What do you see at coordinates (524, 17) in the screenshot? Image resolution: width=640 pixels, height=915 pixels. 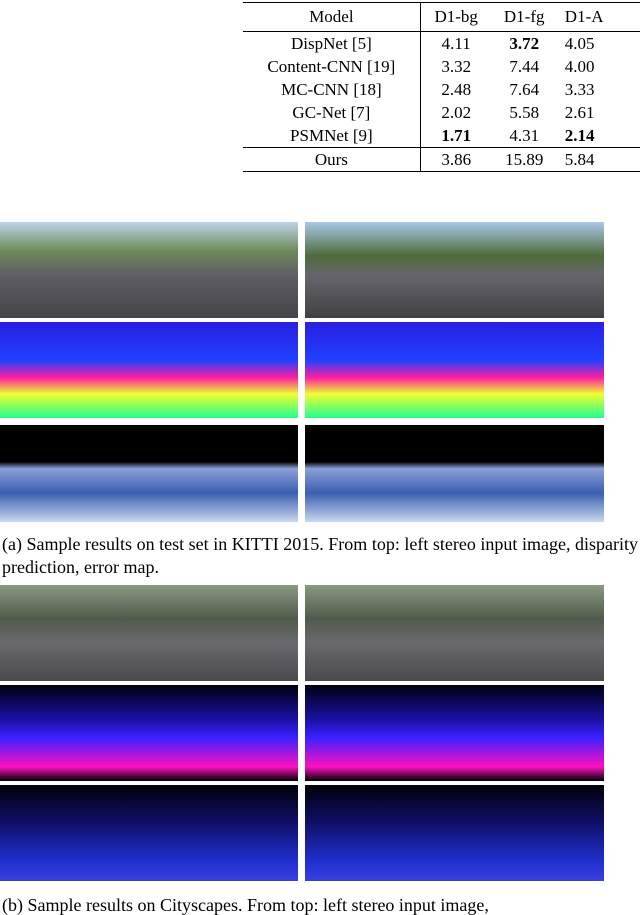 I see `header-cell: D1-fg` at bounding box center [524, 17].